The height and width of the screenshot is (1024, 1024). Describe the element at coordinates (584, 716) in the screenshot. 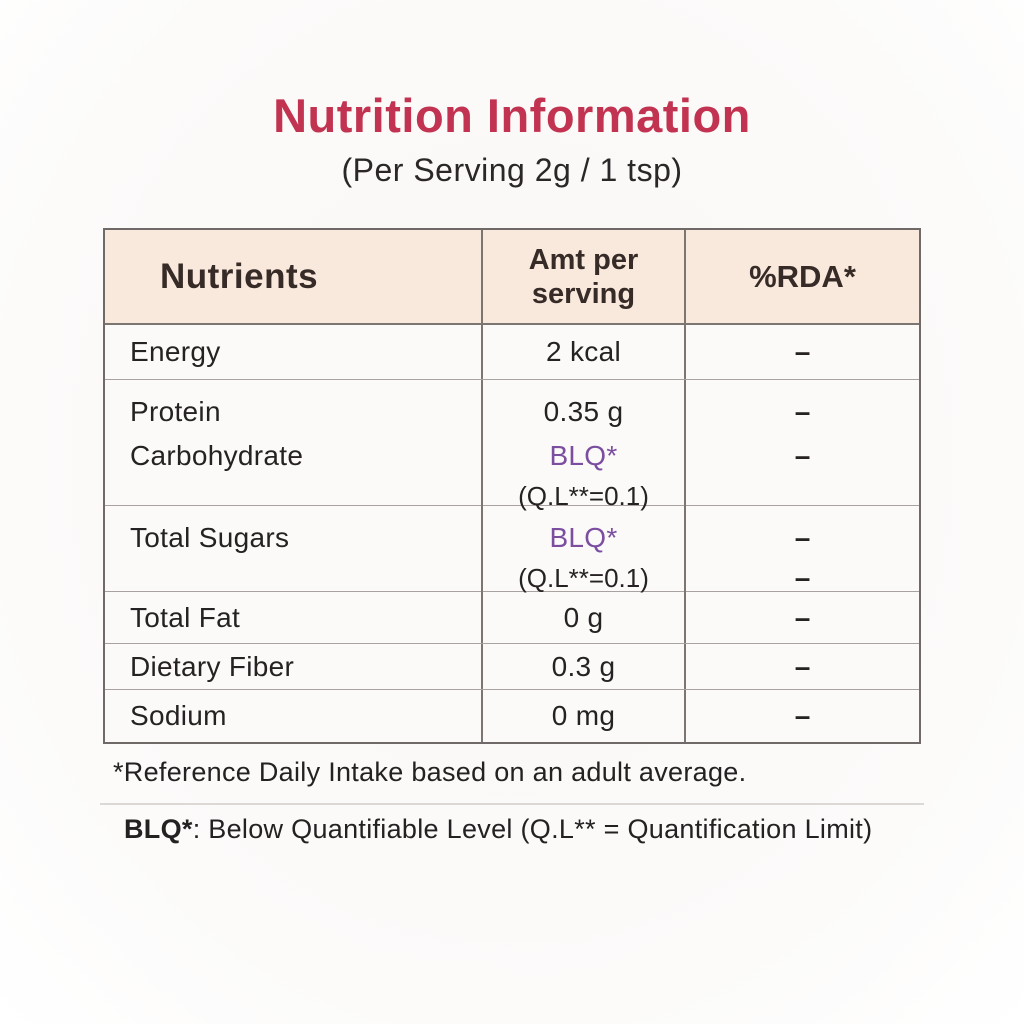

I see `nutrient-amount: 0 mg` at that location.